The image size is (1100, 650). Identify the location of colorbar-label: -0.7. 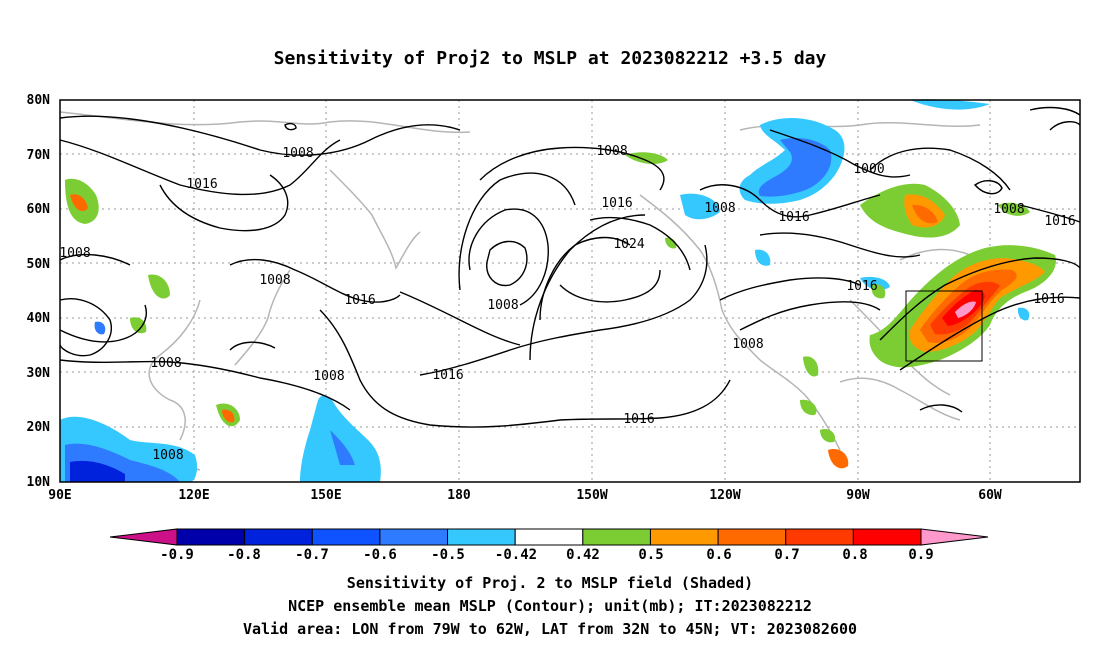
(312, 555).